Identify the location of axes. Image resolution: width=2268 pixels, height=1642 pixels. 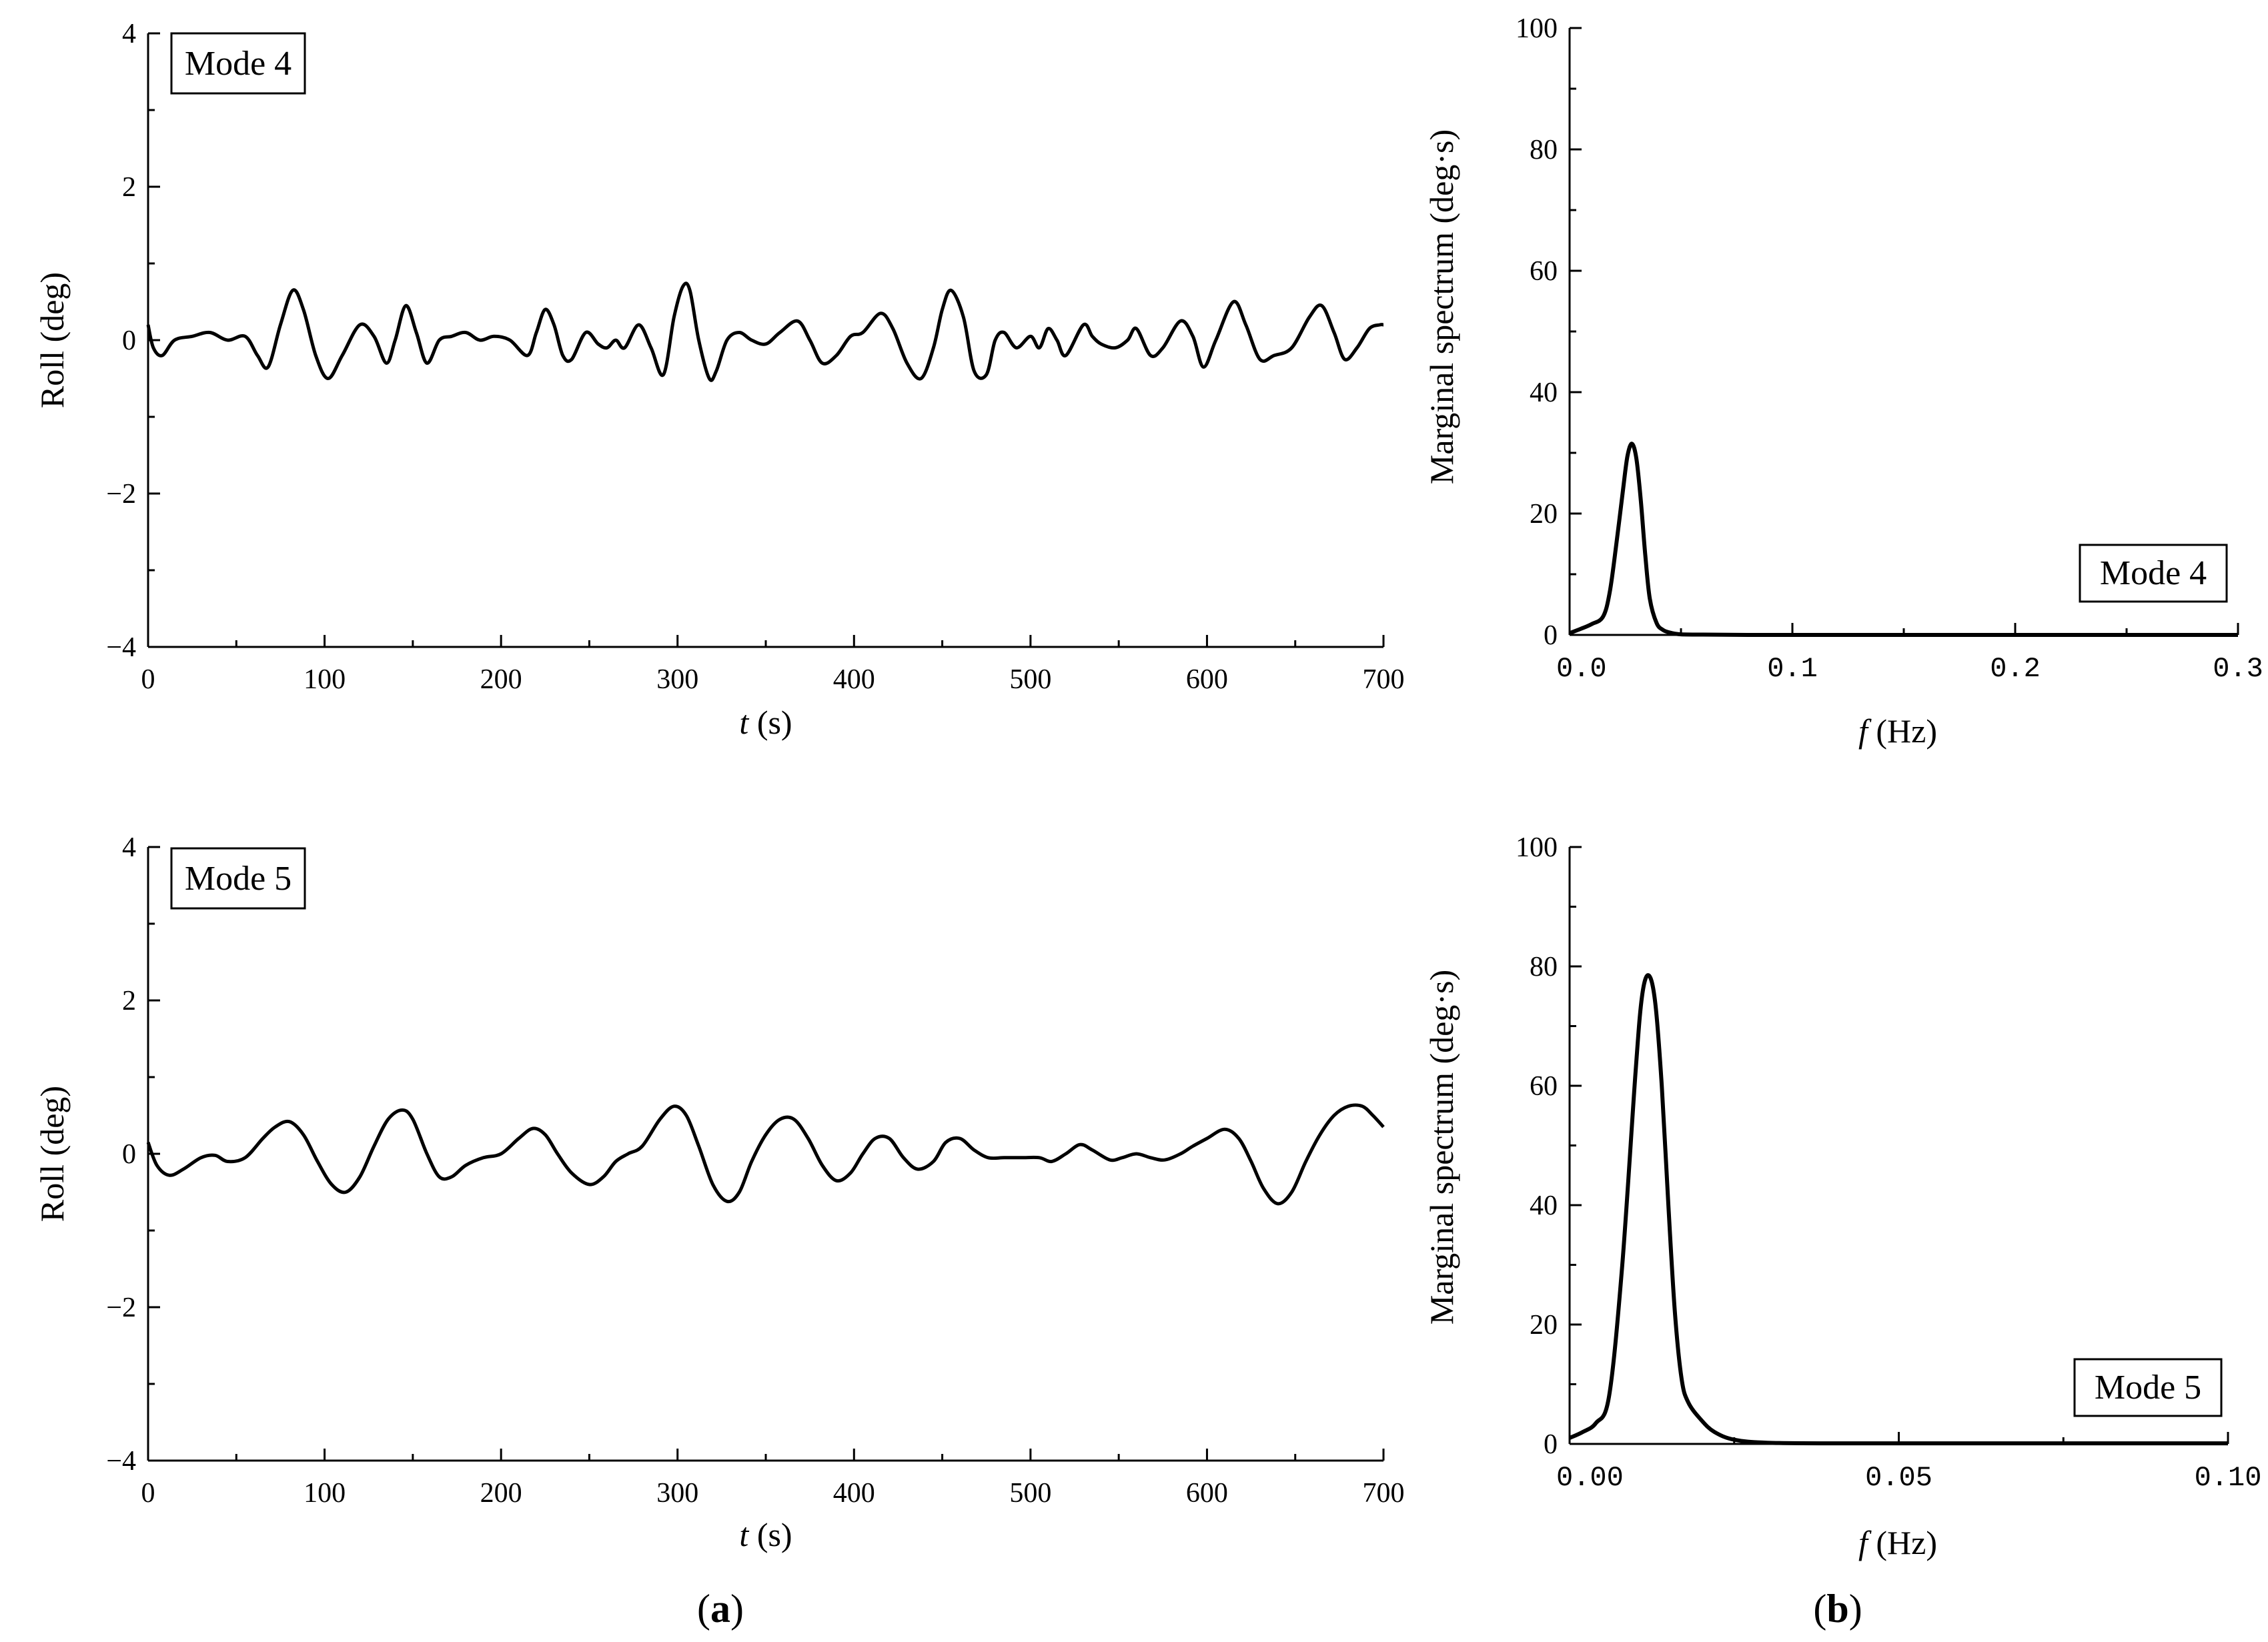
(1898, 1146).